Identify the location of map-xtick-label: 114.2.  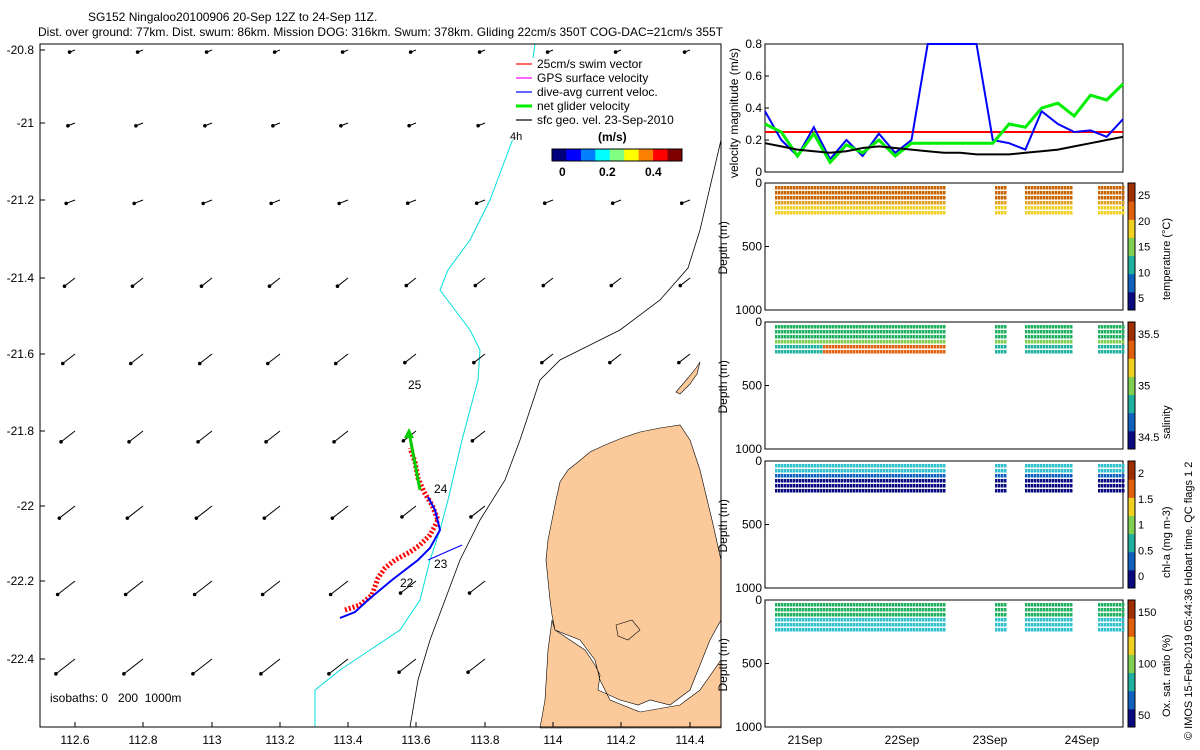
(620, 740).